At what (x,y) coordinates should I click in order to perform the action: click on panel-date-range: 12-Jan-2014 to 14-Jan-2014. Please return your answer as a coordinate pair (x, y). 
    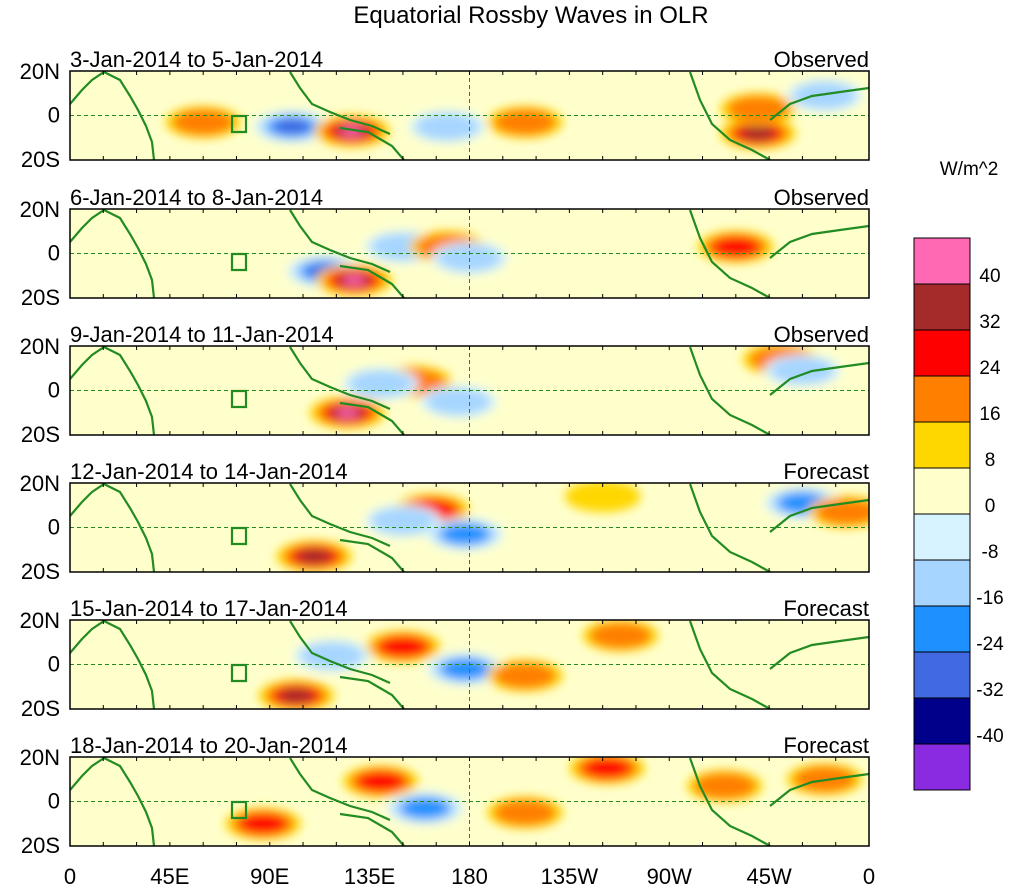
    Looking at the image, I should click on (209, 471).